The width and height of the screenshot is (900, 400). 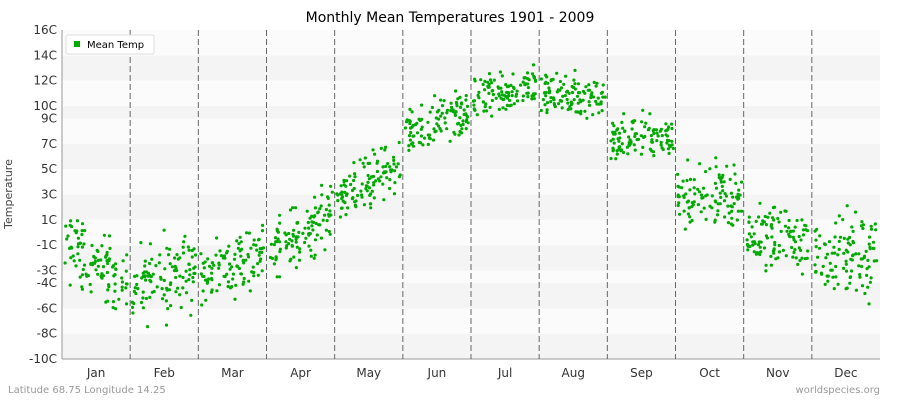 What do you see at coordinates (45, 106) in the screenshot?
I see `y-tick-label: 10C` at bounding box center [45, 106].